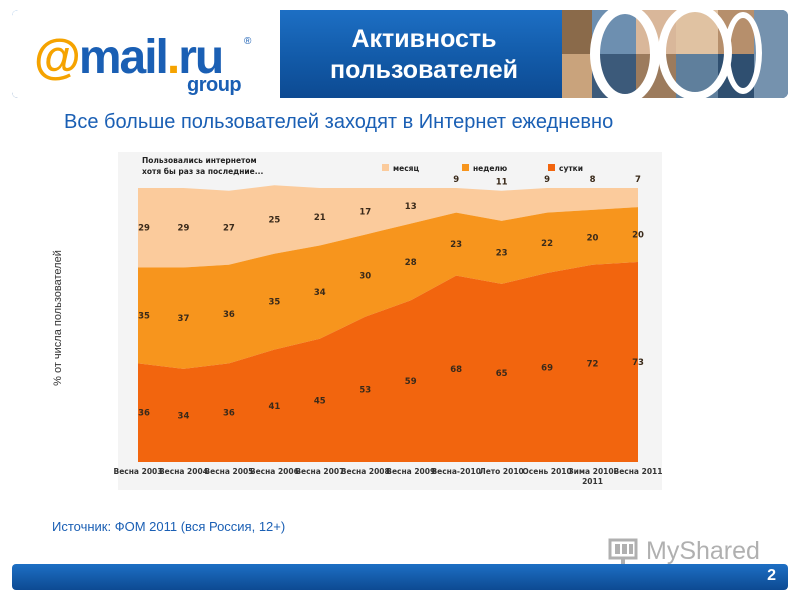 The height and width of the screenshot is (600, 800). What do you see at coordinates (547, 244) in the screenshot?
I see `data-label-week: 22` at bounding box center [547, 244].